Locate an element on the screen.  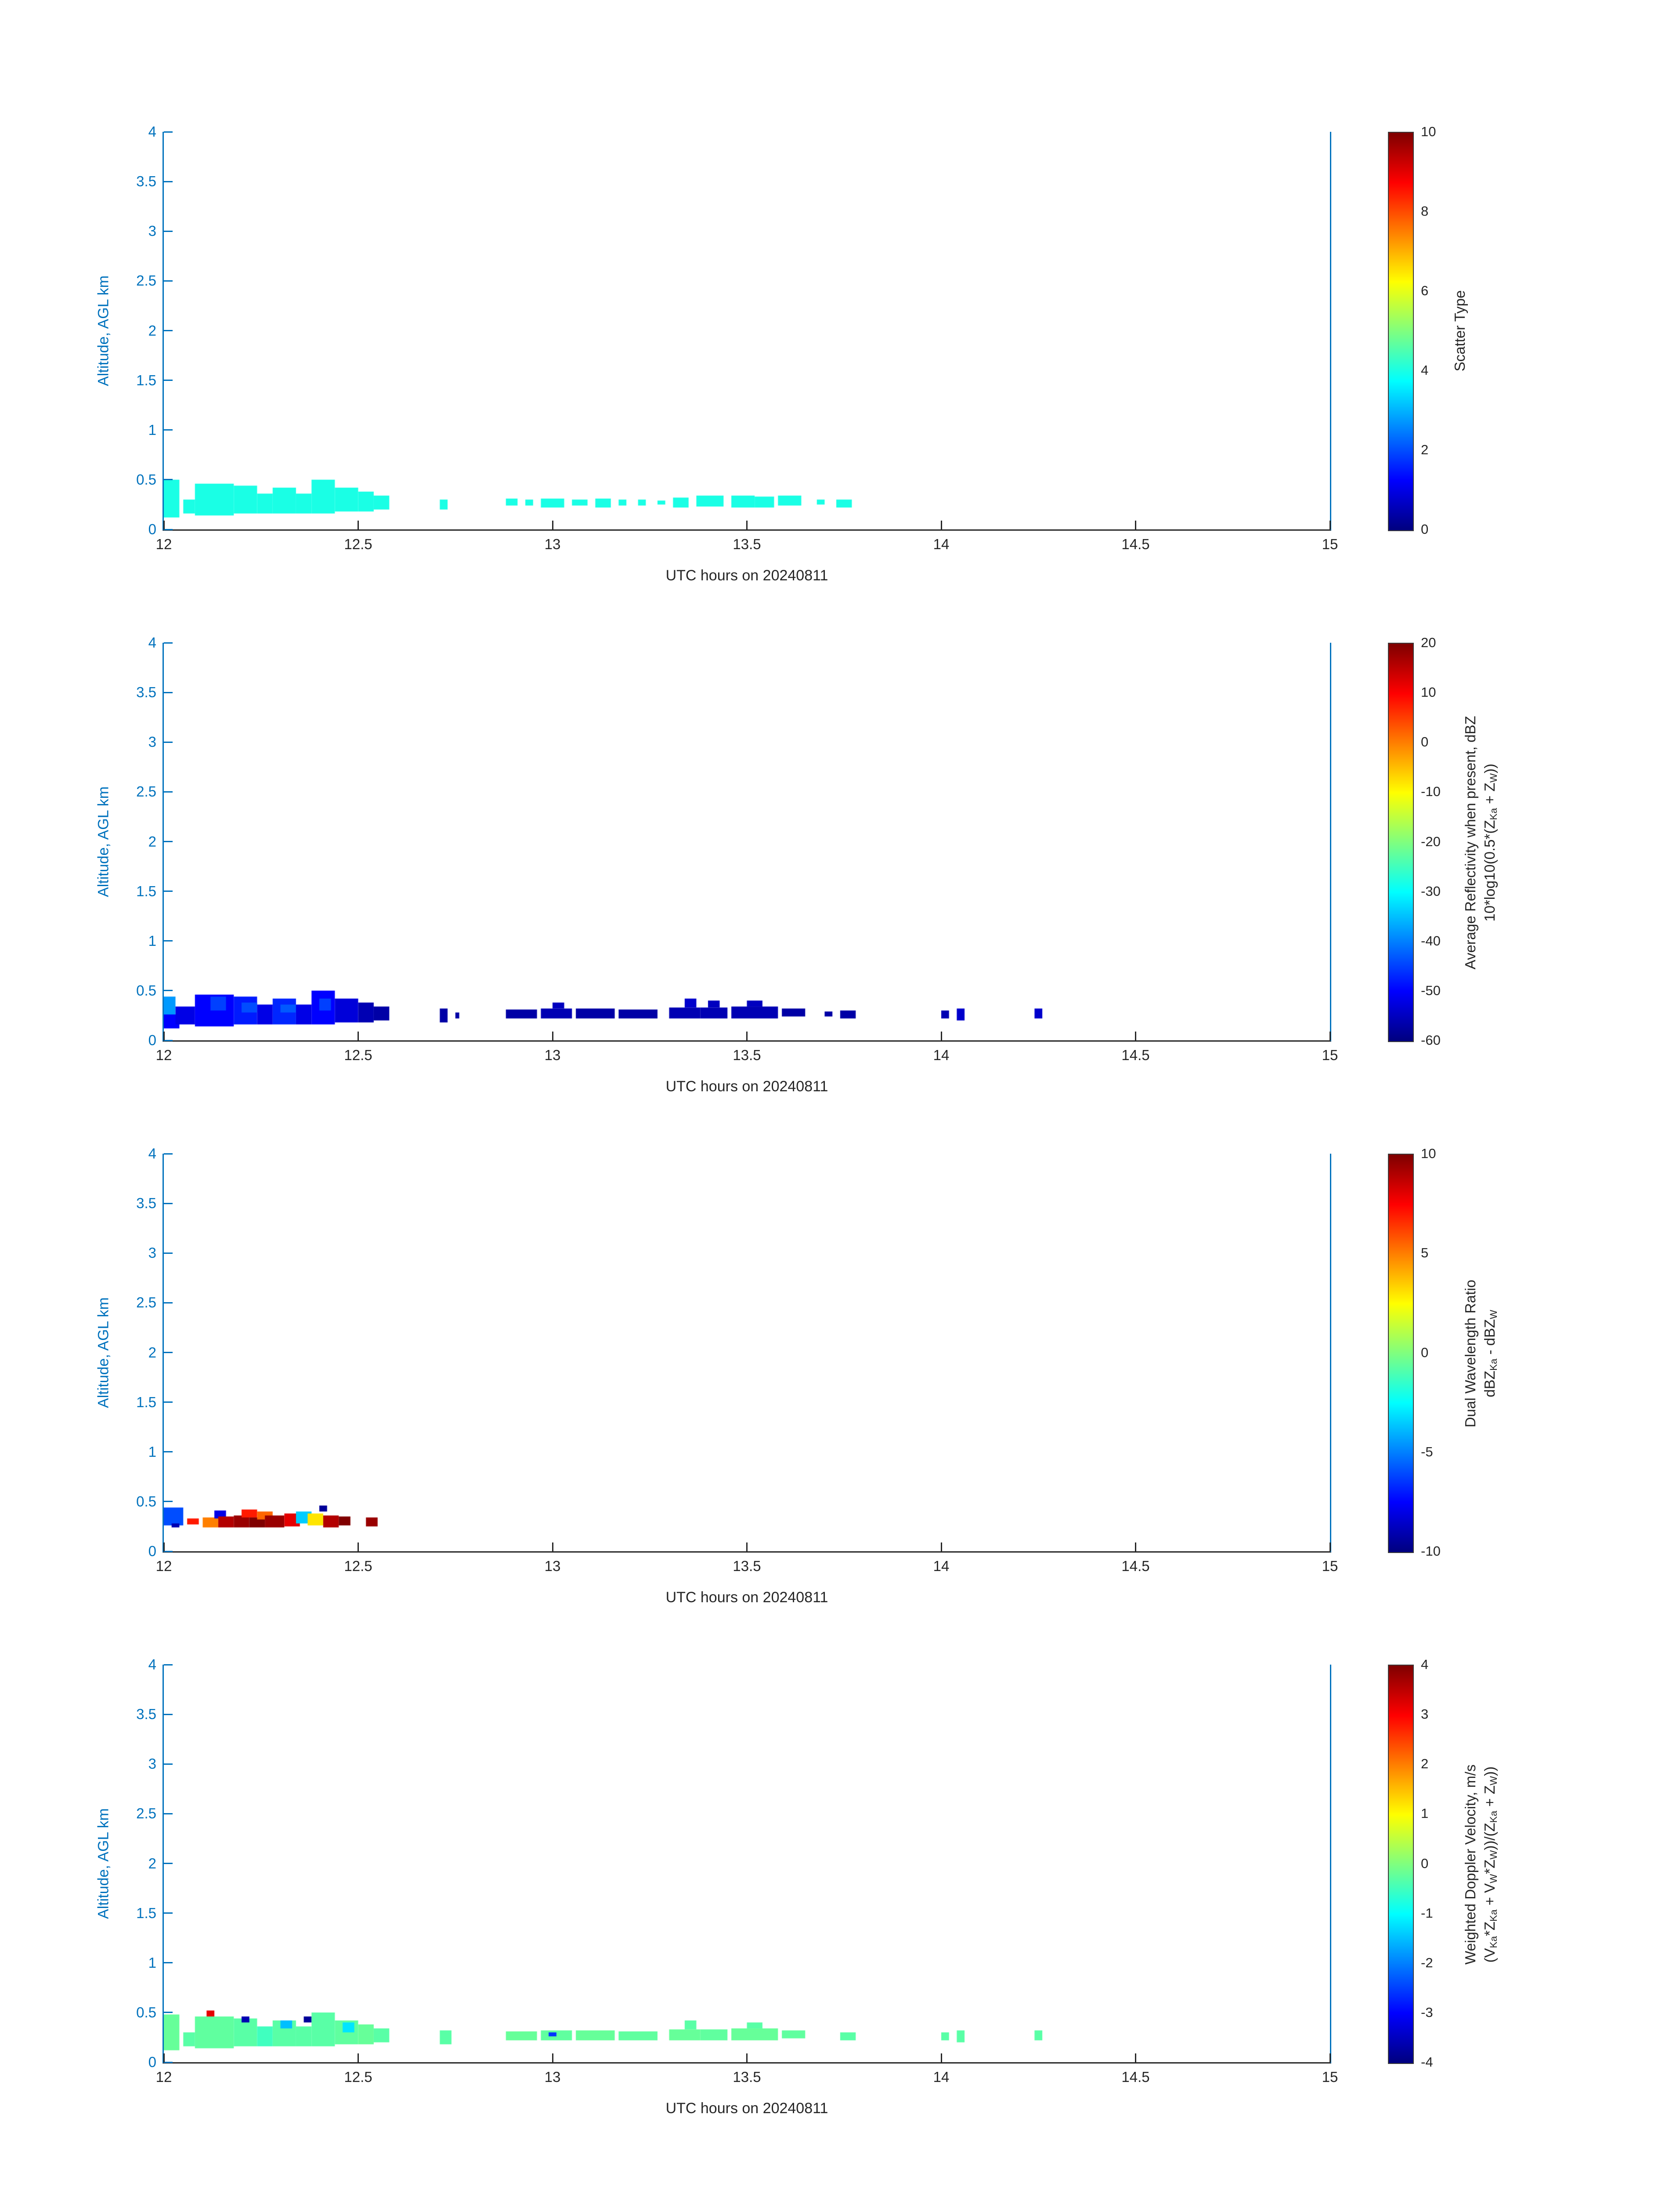
x-tick-label: 12 is located at coordinates (164, 544).